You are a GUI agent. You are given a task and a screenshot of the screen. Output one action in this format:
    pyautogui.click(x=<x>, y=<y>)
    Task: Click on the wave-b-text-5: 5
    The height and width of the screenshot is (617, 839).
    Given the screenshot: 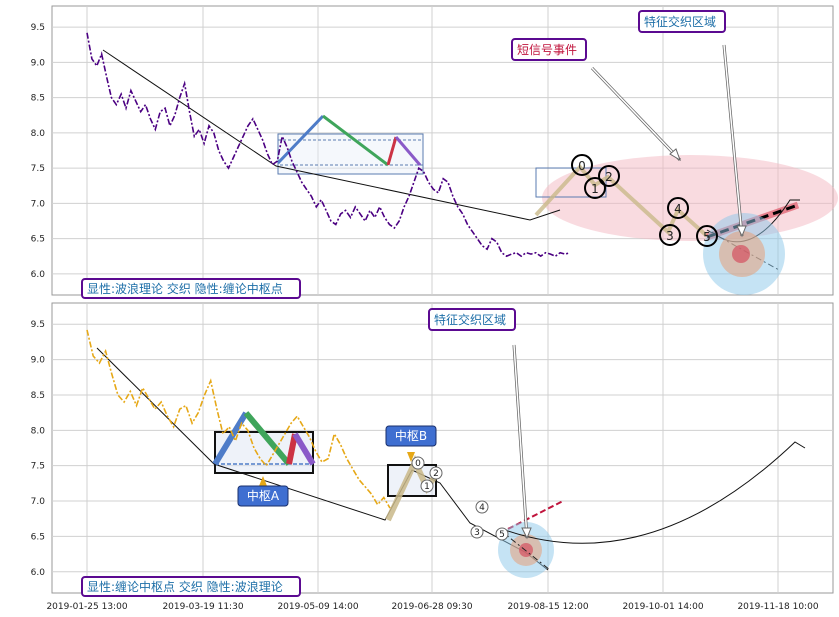 What is the action you would take?
    pyautogui.click(x=502, y=535)
    